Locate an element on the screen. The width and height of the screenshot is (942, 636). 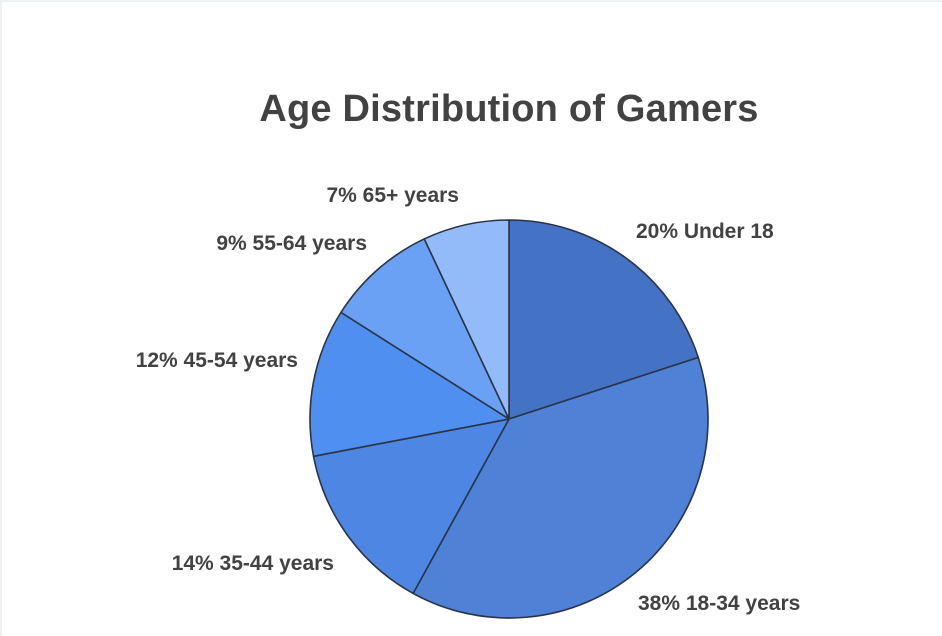
pie-slice-35-44-years is located at coordinates (411, 506).